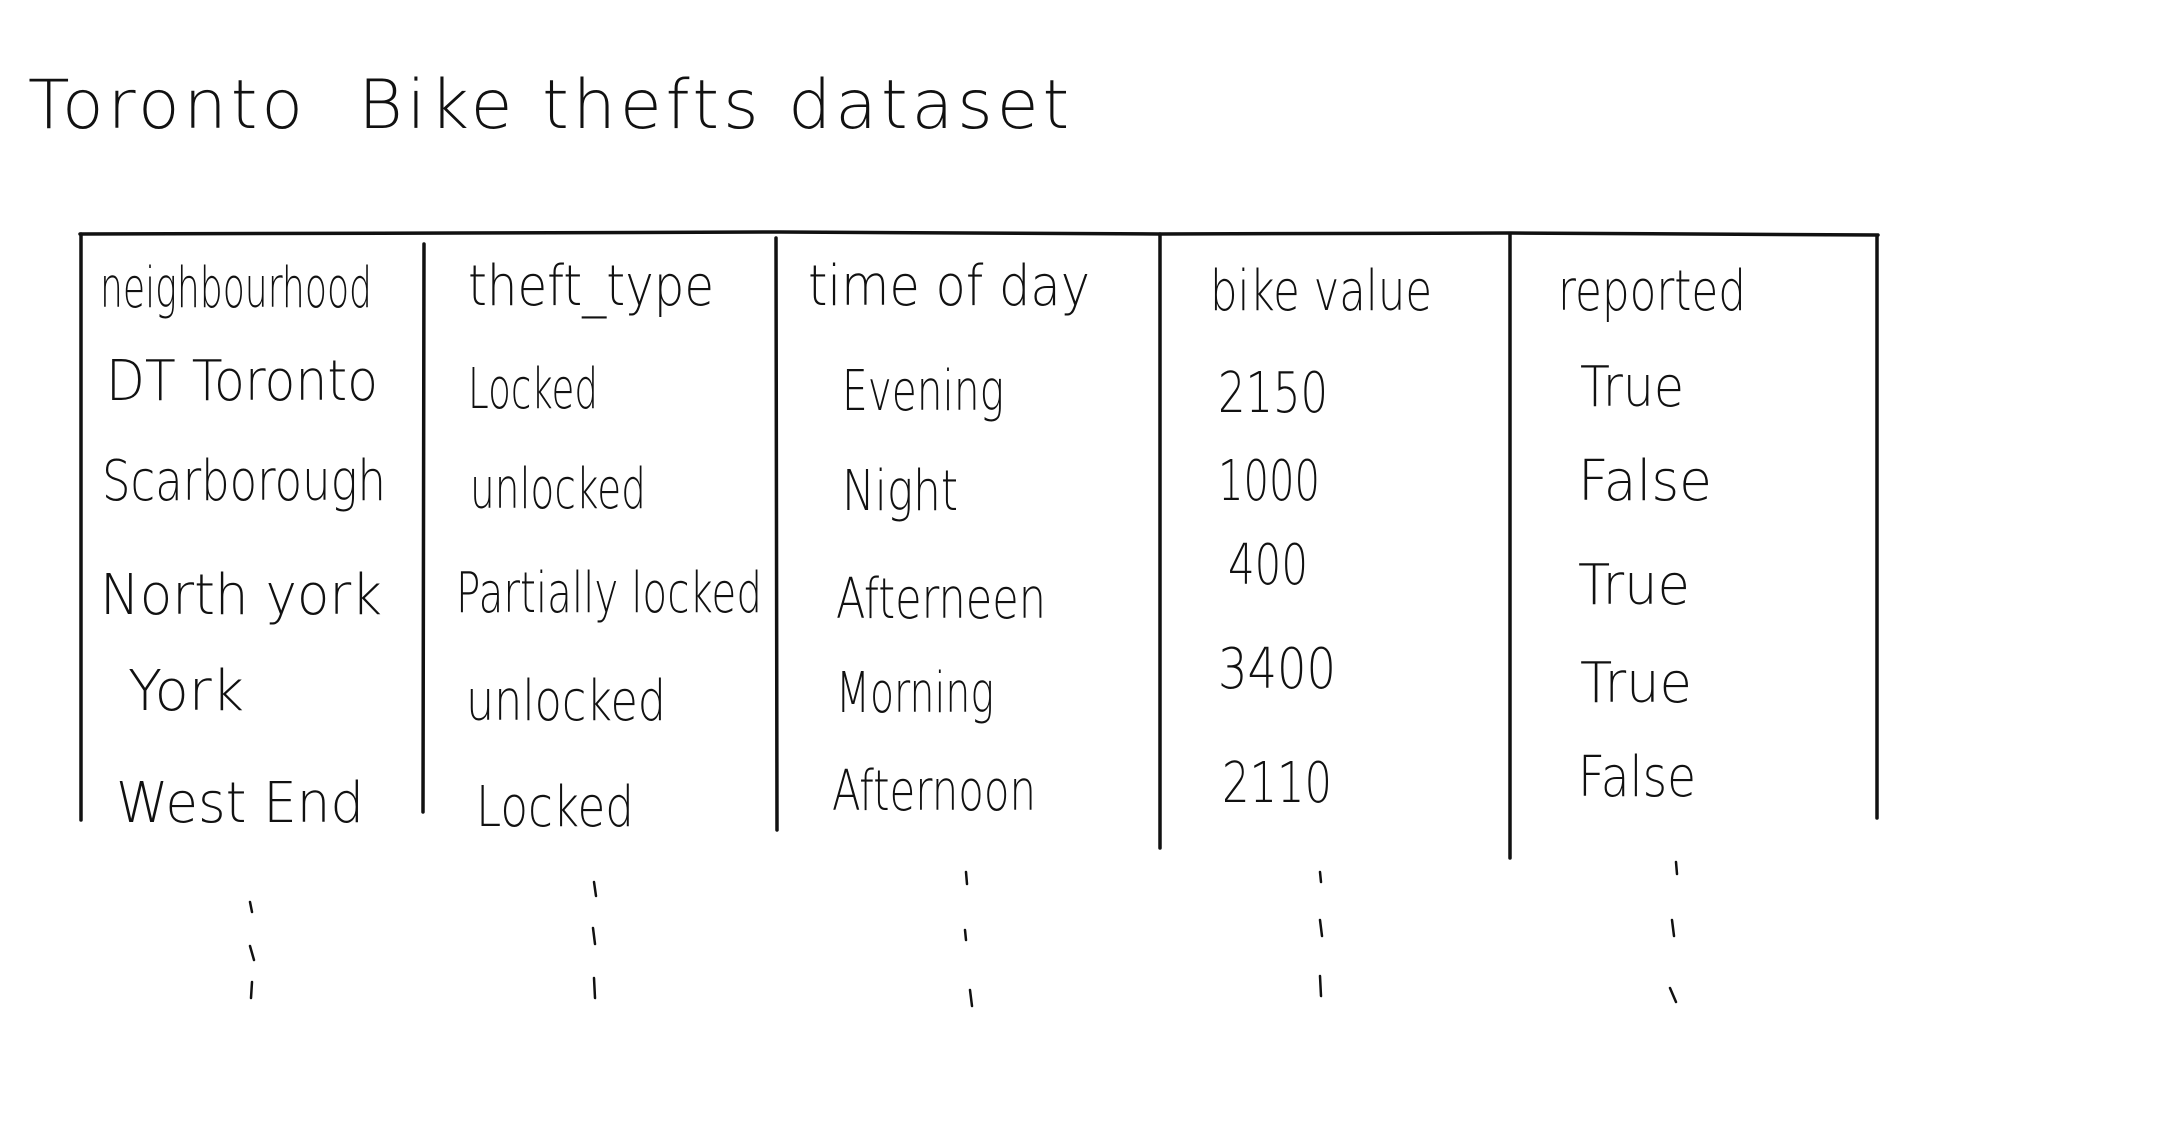 This screenshot has height=1132, width=2168. I want to click on table-cell: West End, so click(240, 803).